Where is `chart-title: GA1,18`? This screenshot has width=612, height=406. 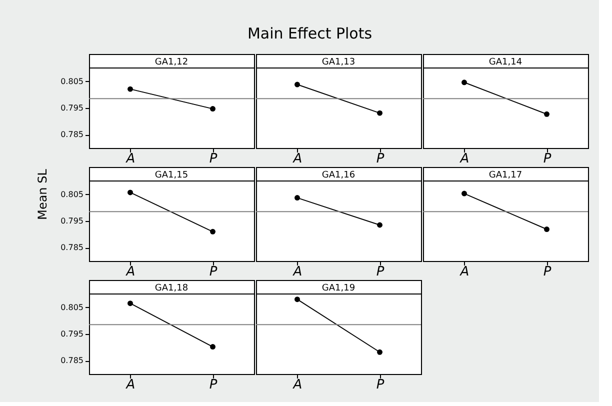
chart-title: GA1,18 is located at coordinates (171, 289).